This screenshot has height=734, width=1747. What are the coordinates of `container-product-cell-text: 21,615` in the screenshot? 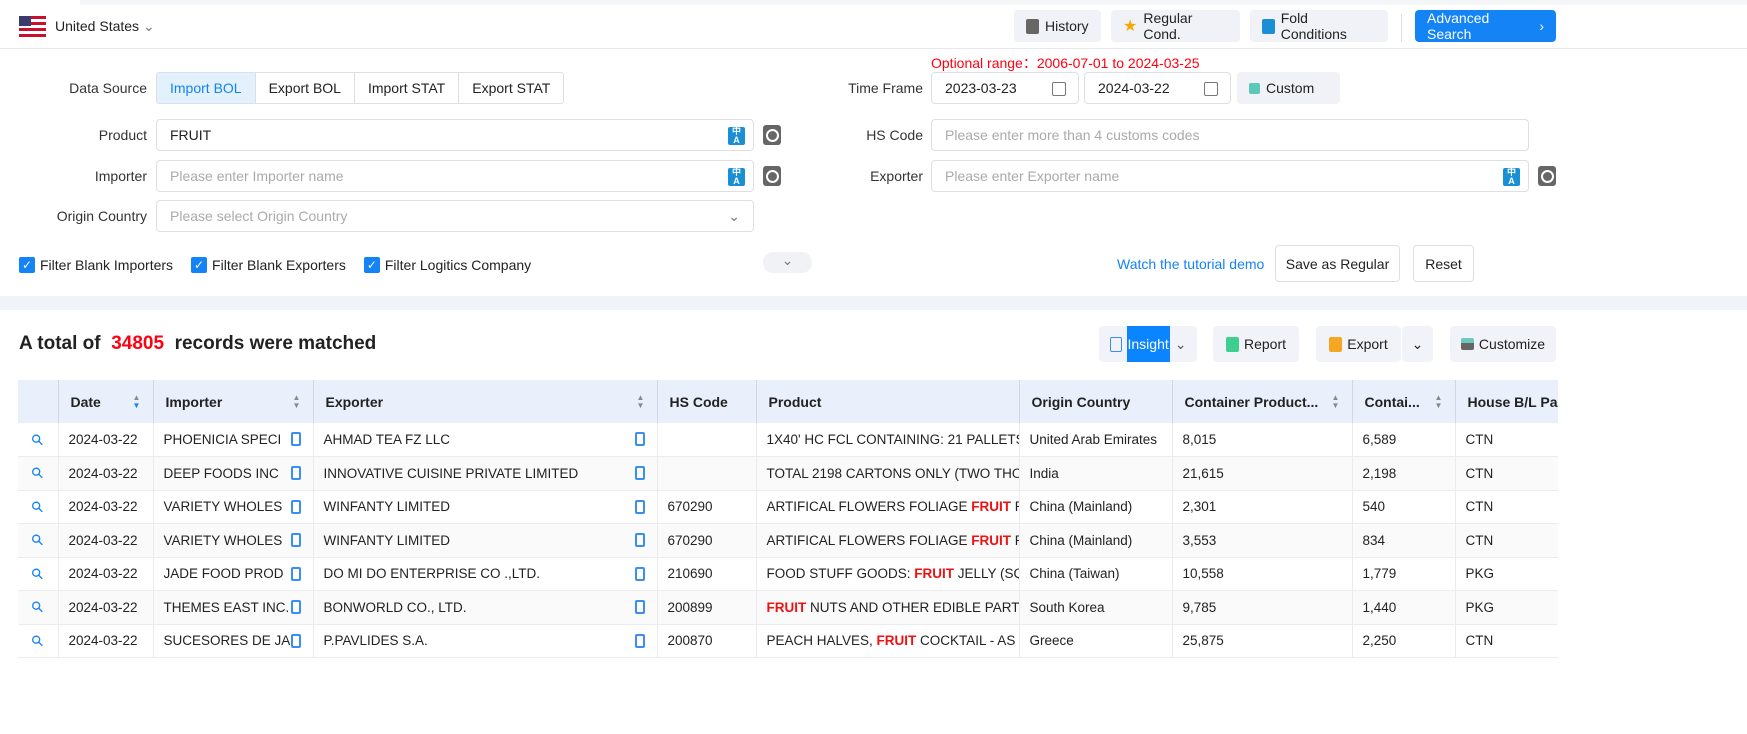 It's located at (1203, 473).